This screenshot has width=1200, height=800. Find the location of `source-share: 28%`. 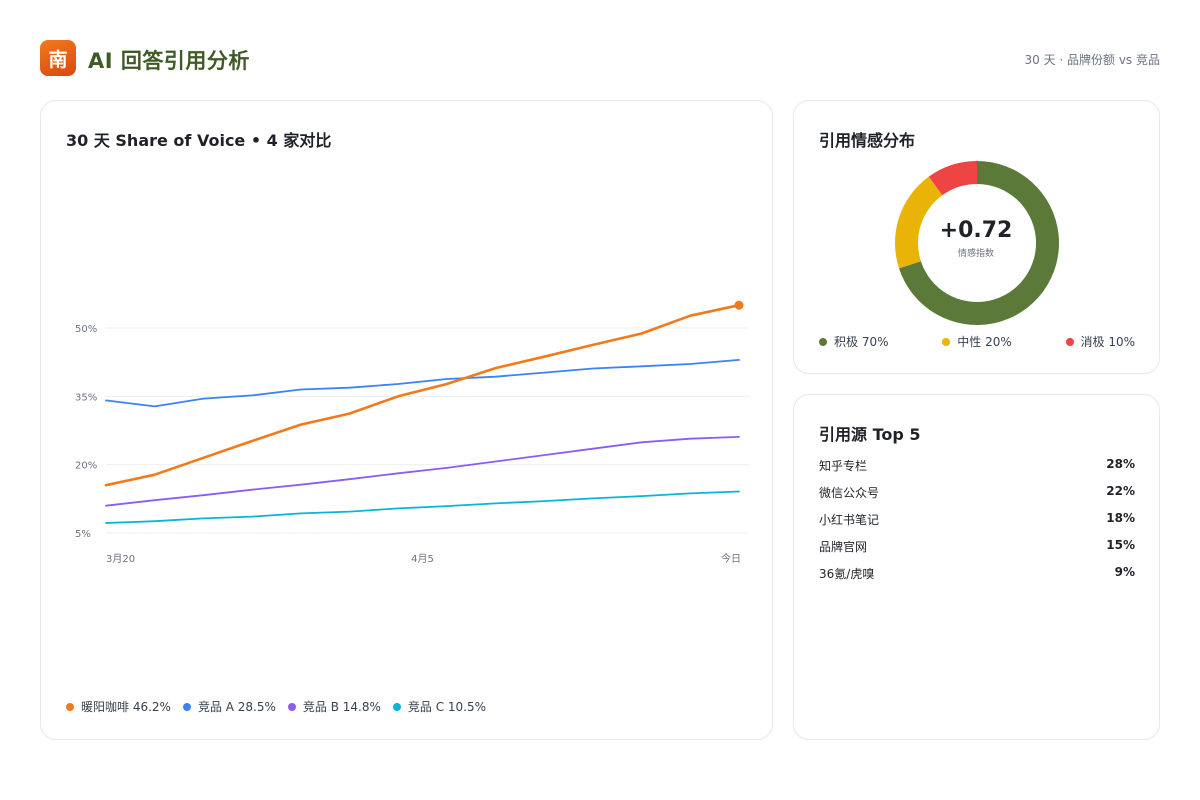

source-share: 28% is located at coordinates (1120, 464).